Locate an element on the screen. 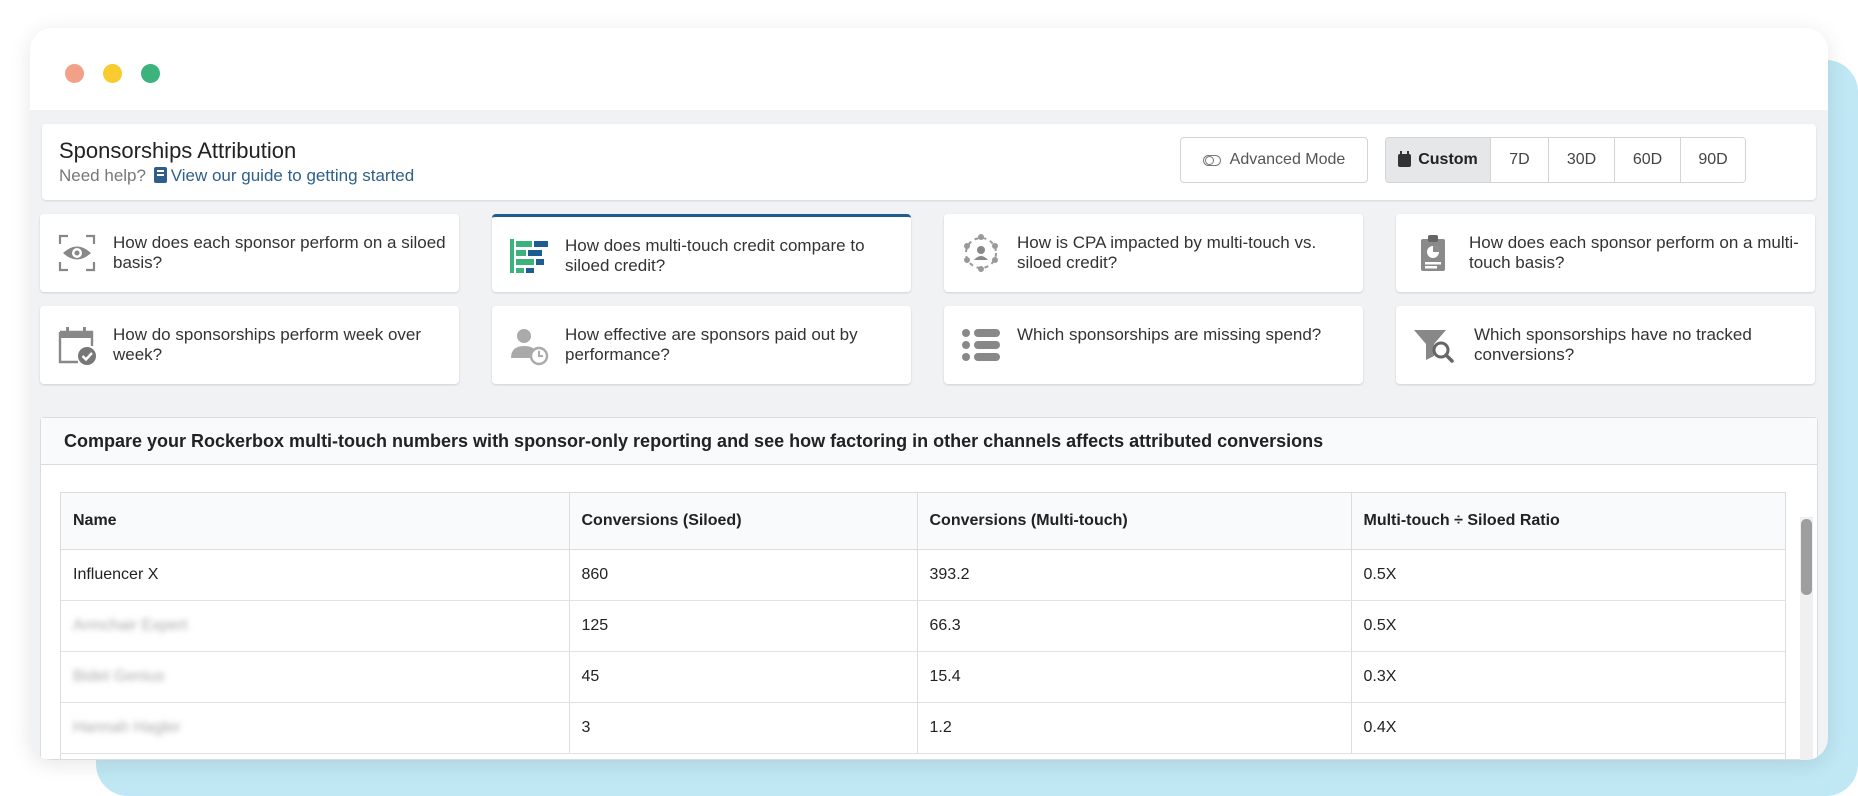 The image size is (1858, 796). table-cell: 0.3X is located at coordinates (1568, 677).